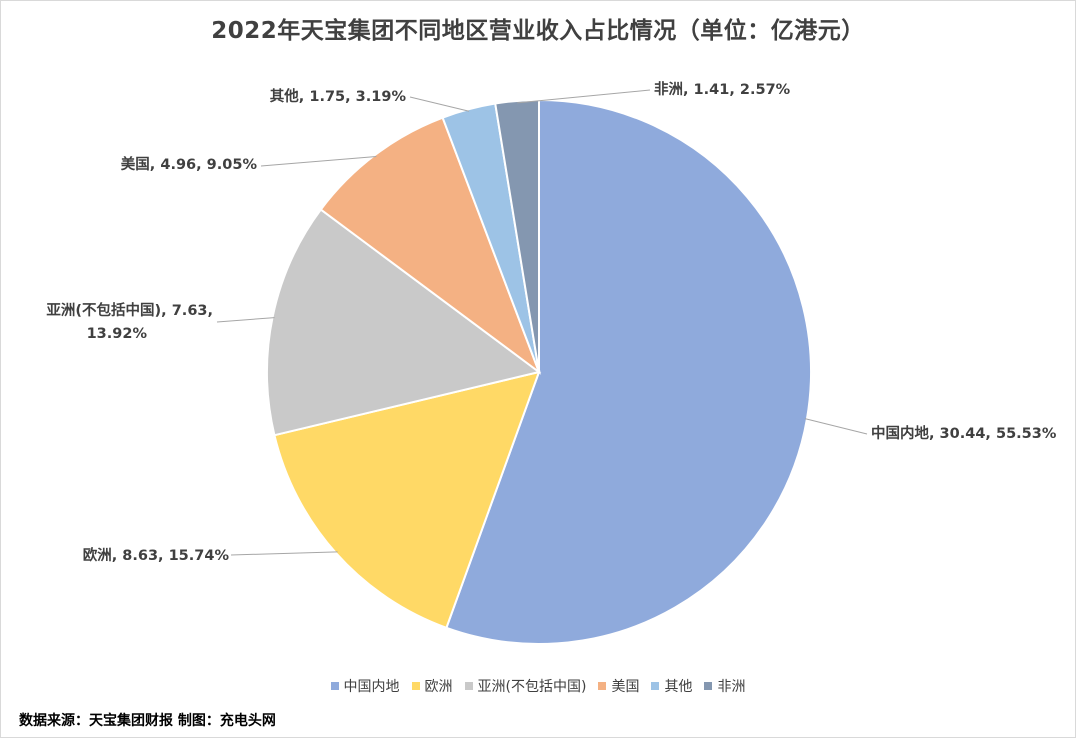  I want to click on slice-label-1: 中国内地, 30.44, 55.53%, so click(964, 433).